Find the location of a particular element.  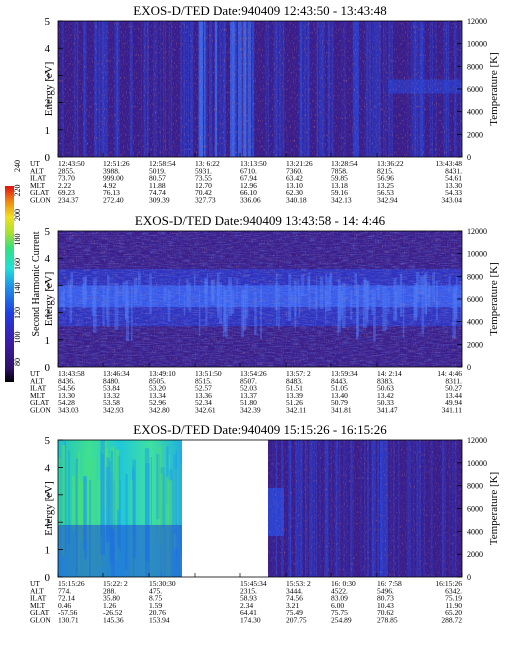

ephemeris-value: 50.33 is located at coordinates (385, 402).